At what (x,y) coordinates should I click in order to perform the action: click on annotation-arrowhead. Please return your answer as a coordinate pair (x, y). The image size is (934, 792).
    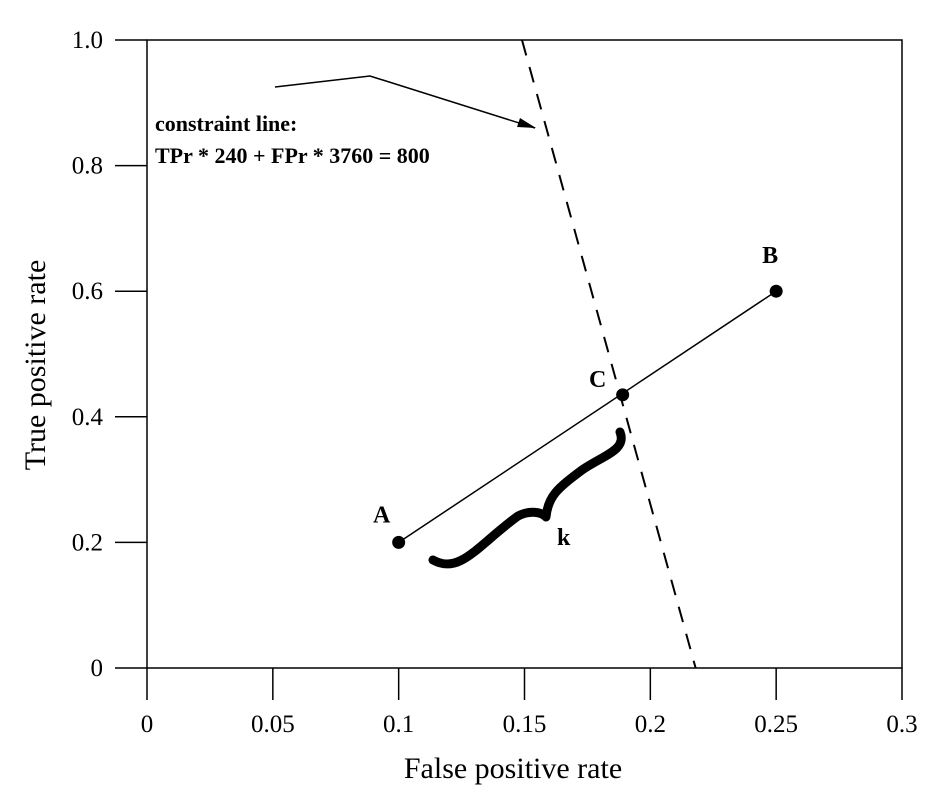
    Looking at the image, I should click on (526, 123).